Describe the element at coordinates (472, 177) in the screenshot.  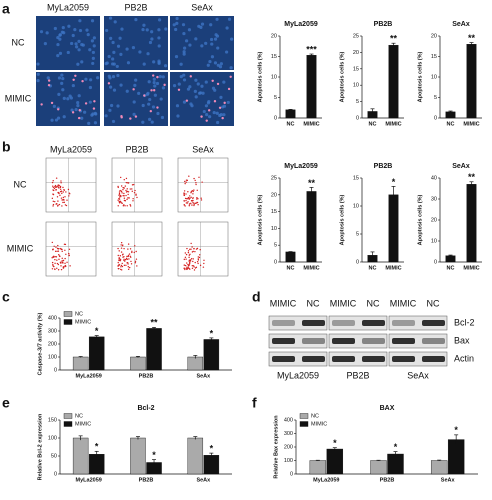
I see `significance: **` at that location.